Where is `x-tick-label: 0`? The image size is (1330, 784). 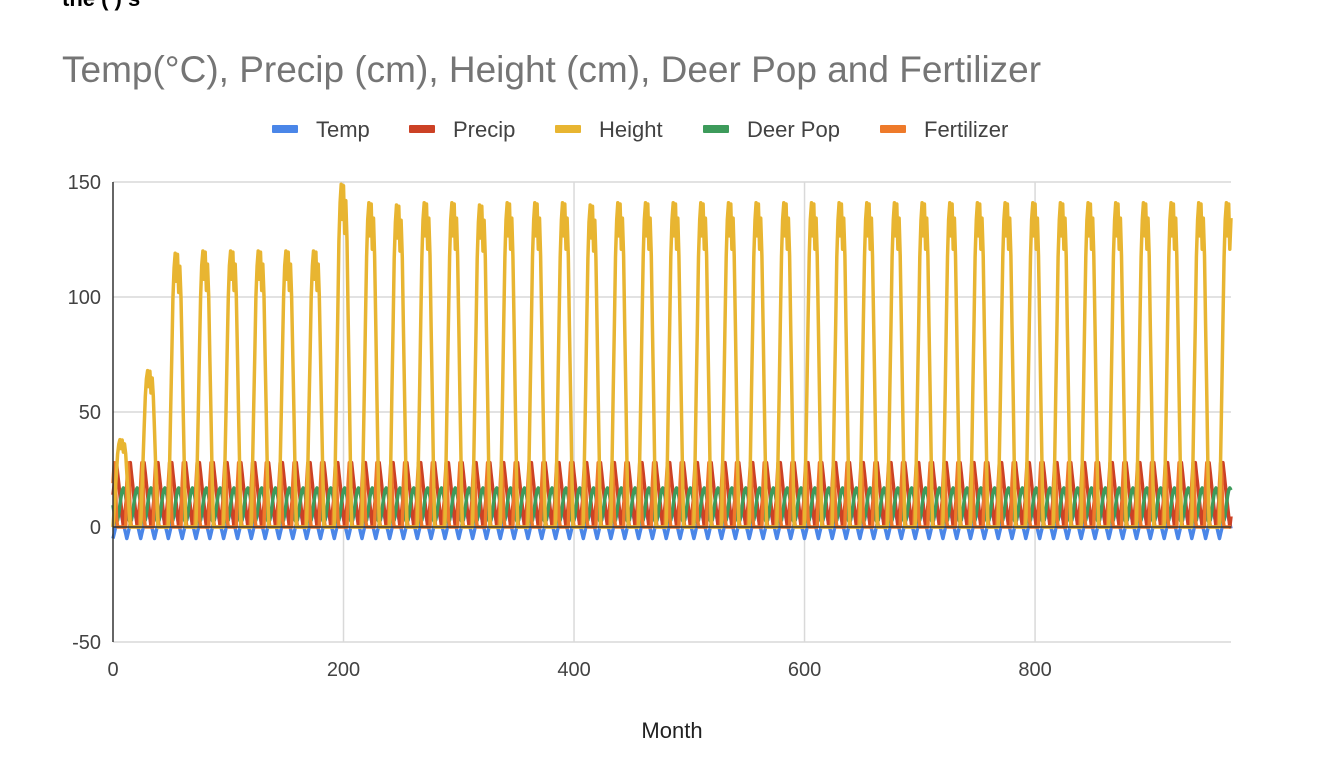
x-tick-label: 0 is located at coordinates (112, 670).